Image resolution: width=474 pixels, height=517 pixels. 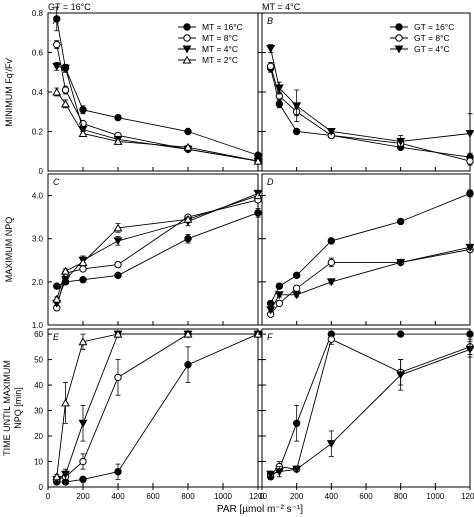 I want to click on x-axis-label: PAR [µmol m⁻² s⁻¹], so click(x=260, y=509).